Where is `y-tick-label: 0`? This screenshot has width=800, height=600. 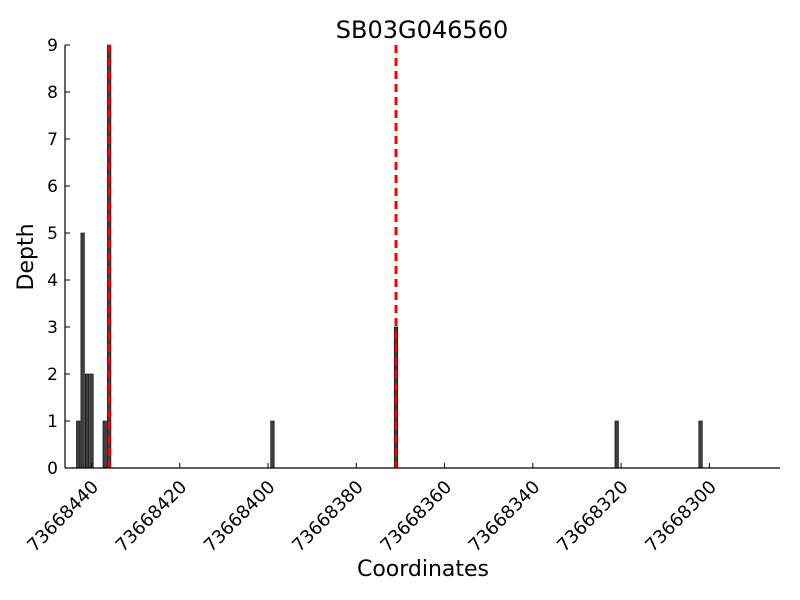
y-tick-label: 0 is located at coordinates (52, 469).